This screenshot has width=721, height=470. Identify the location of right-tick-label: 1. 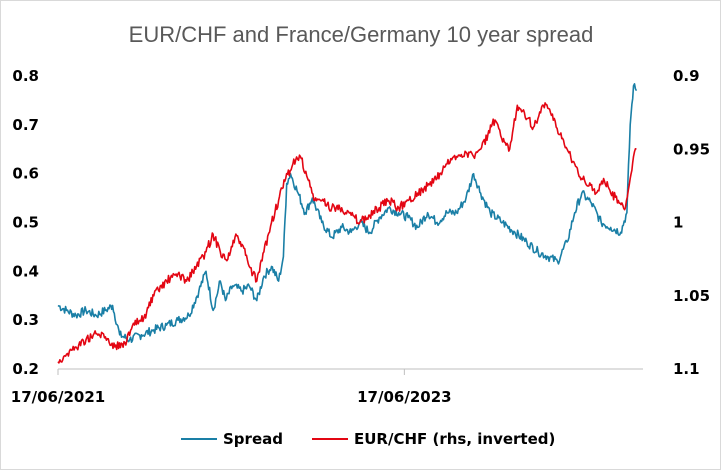
(678, 223).